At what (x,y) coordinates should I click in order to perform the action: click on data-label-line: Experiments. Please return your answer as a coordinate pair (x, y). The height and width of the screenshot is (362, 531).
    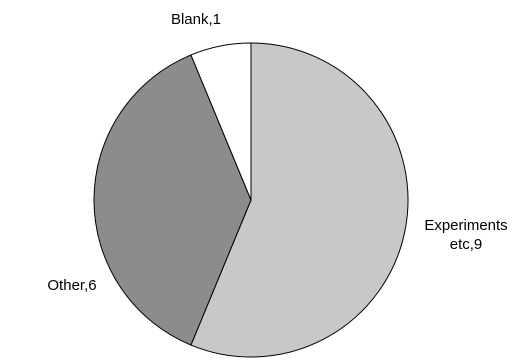
    Looking at the image, I should click on (465, 225).